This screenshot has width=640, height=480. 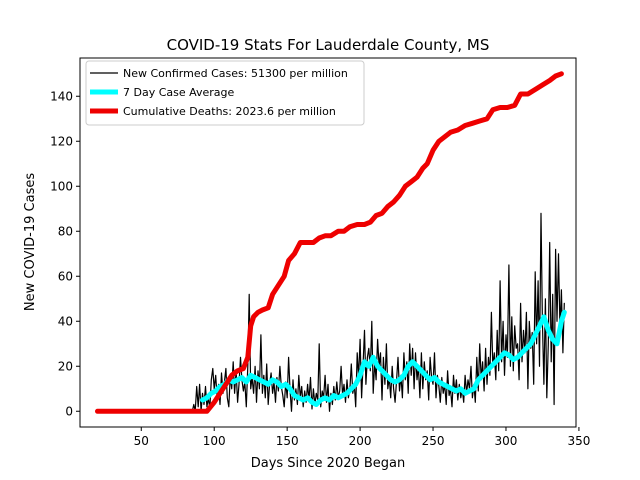 I want to click on legend-label-deaths: Cumulative Deaths: 2023.6 per million, so click(x=229, y=111).